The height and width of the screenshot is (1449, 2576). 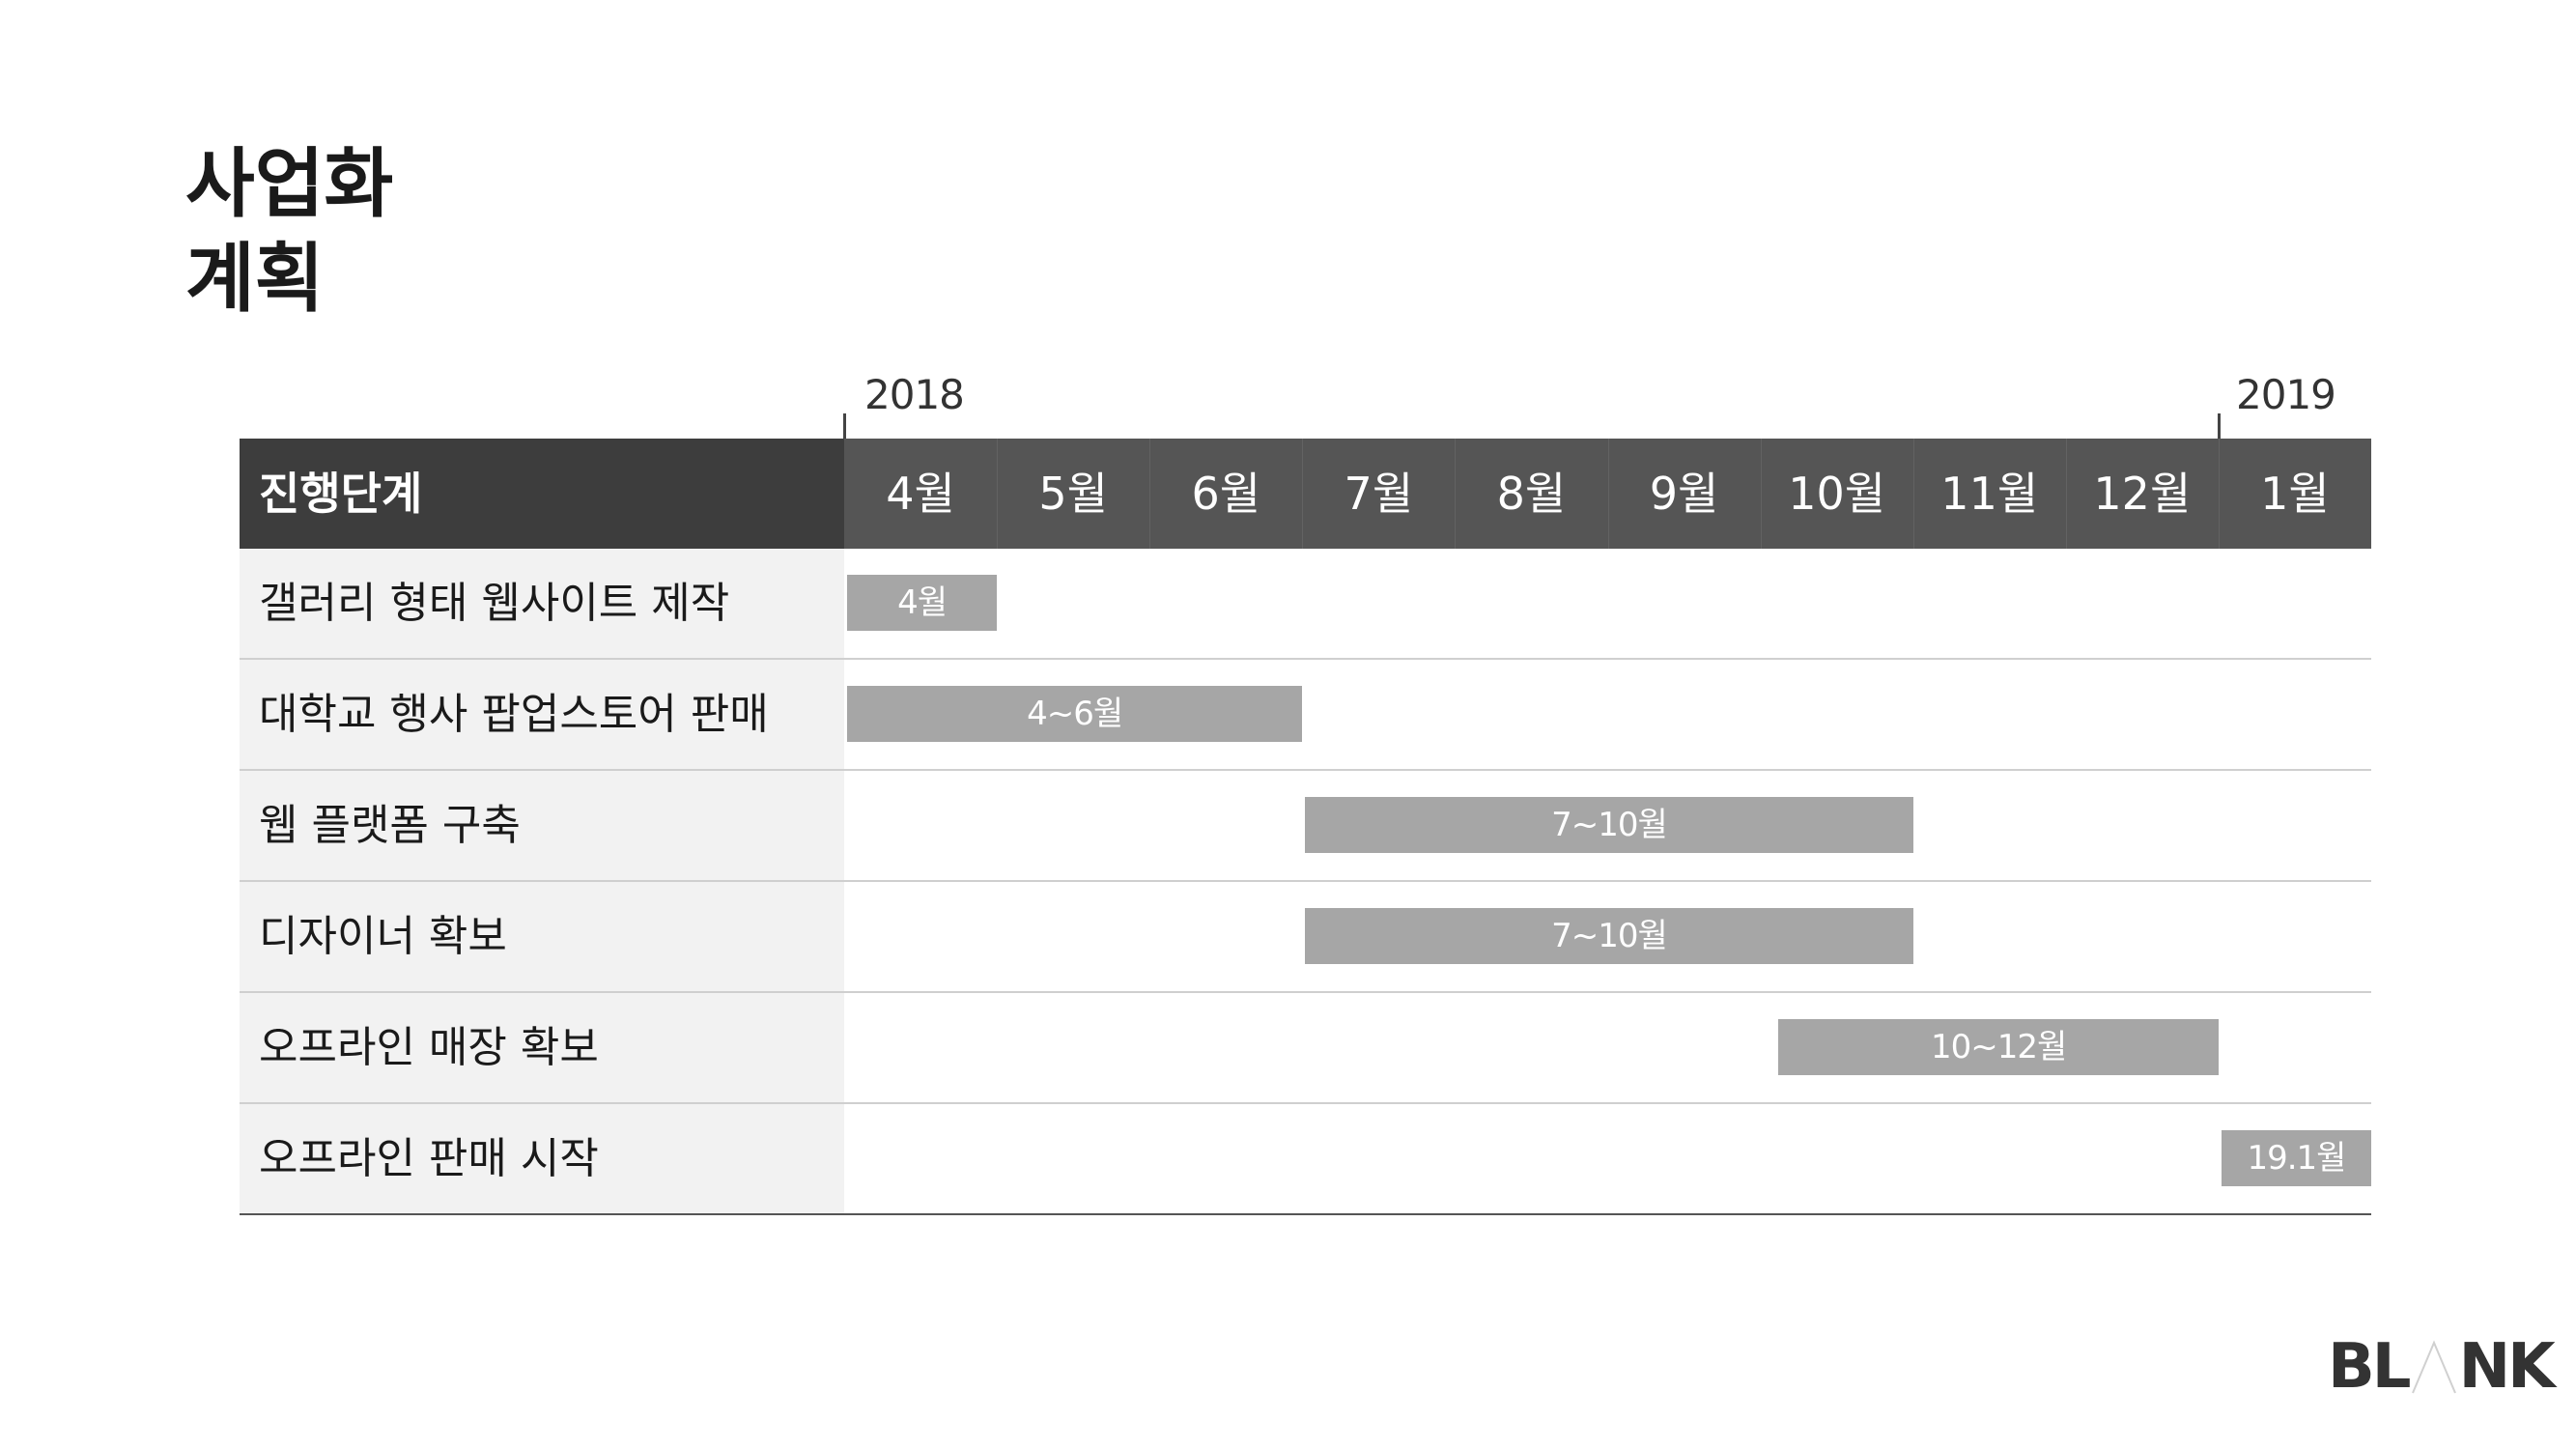 What do you see at coordinates (542, 603) in the screenshot?
I see `task-name: 갤러리 형태 웹사이트 제작` at bounding box center [542, 603].